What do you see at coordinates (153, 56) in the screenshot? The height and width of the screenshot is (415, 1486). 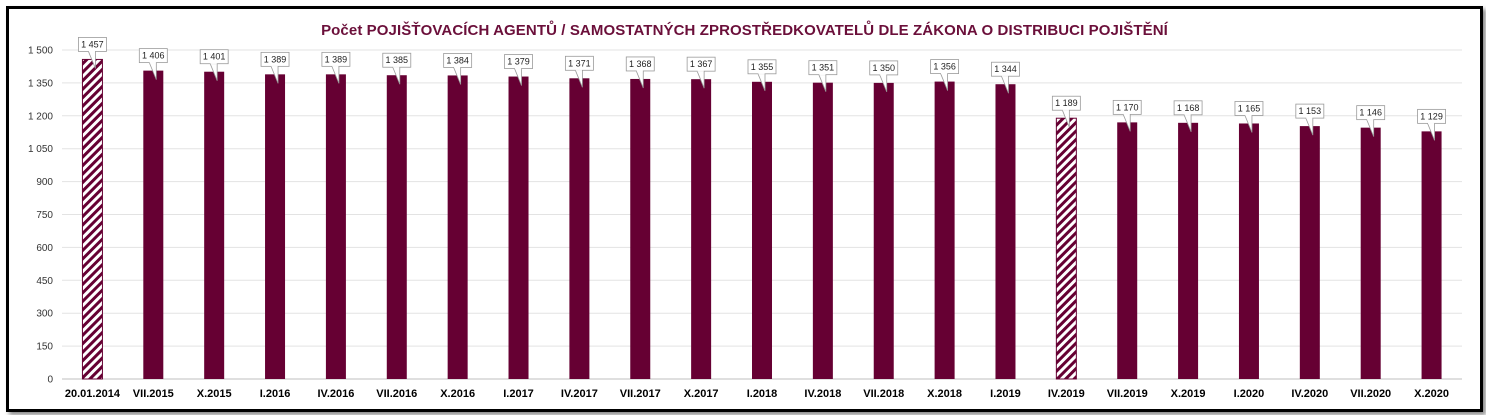 I see `data-label: 1 406` at bounding box center [153, 56].